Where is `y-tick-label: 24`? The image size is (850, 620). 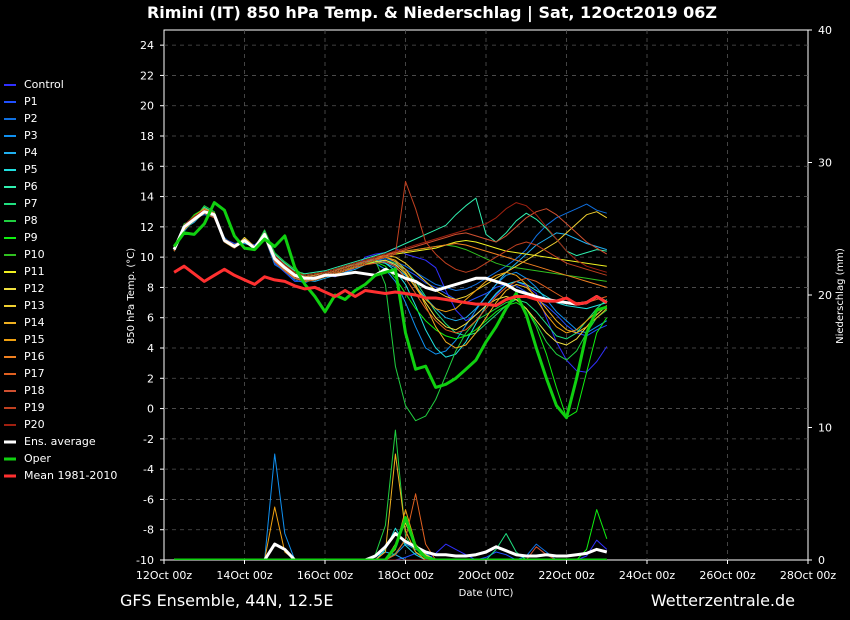
y-tick-label: 24 is located at coordinates (147, 45).